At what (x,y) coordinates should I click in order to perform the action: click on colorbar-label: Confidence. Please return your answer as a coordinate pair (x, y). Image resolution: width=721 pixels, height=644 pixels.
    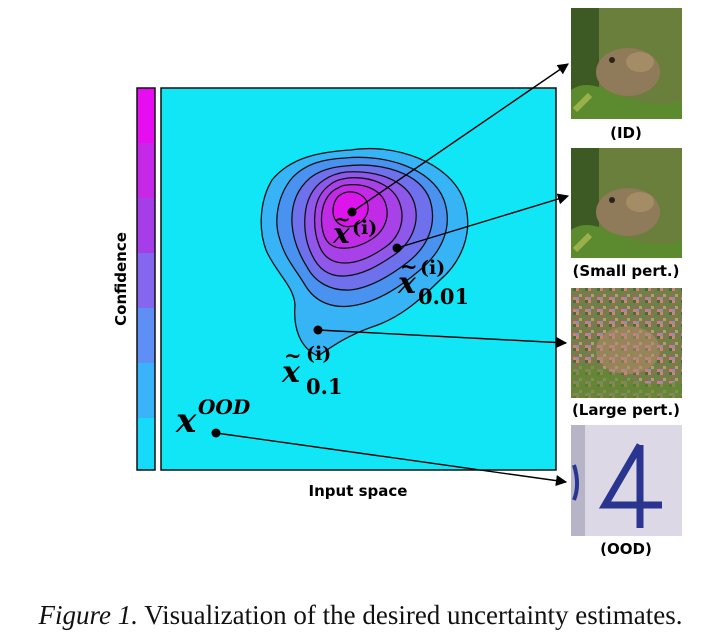
    Looking at the image, I should click on (121, 279).